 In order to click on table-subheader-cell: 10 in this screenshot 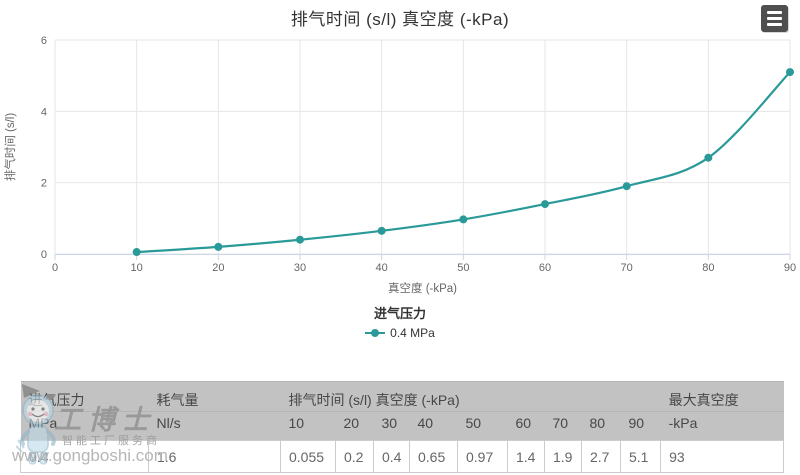, I will do `click(308, 426)`.